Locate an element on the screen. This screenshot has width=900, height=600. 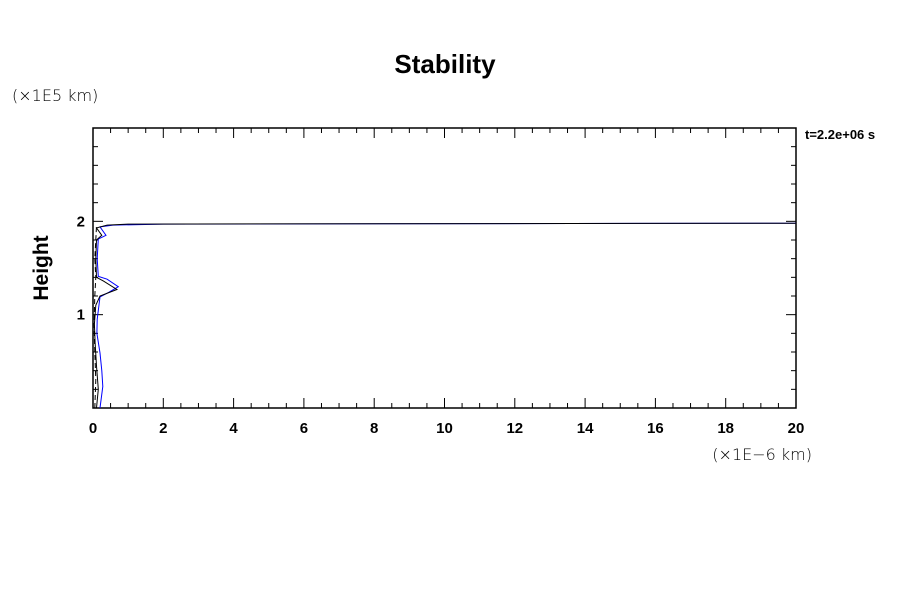
x-tick-label: 12 is located at coordinates (514, 428).